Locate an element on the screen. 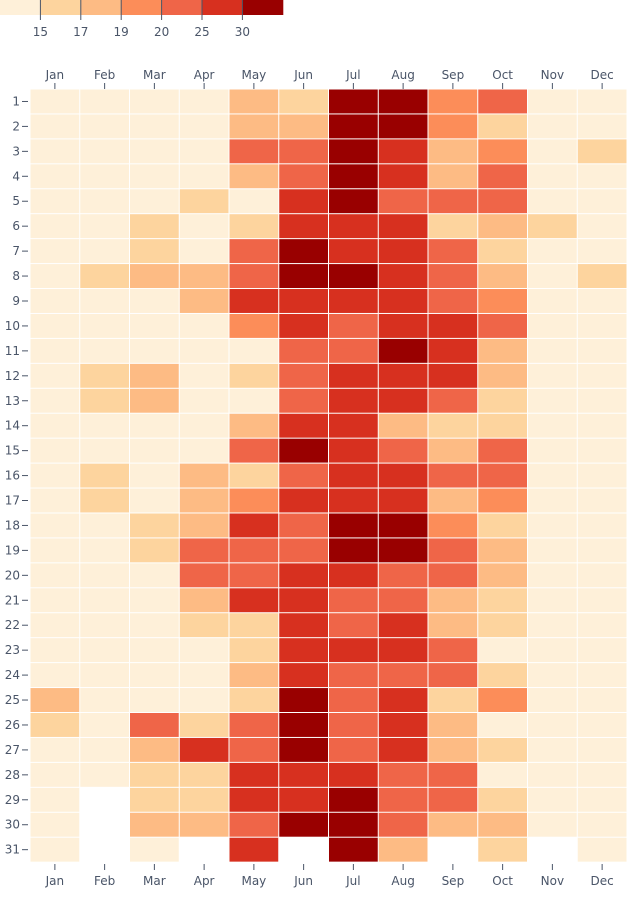  y-tick-label: 14 is located at coordinates (12, 426).